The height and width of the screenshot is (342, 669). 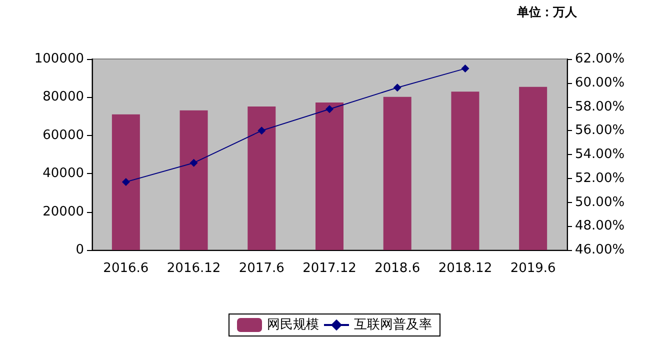 What do you see at coordinates (600, 106) in the screenshot?
I see `y2-tick-label: 58.00%` at bounding box center [600, 106].